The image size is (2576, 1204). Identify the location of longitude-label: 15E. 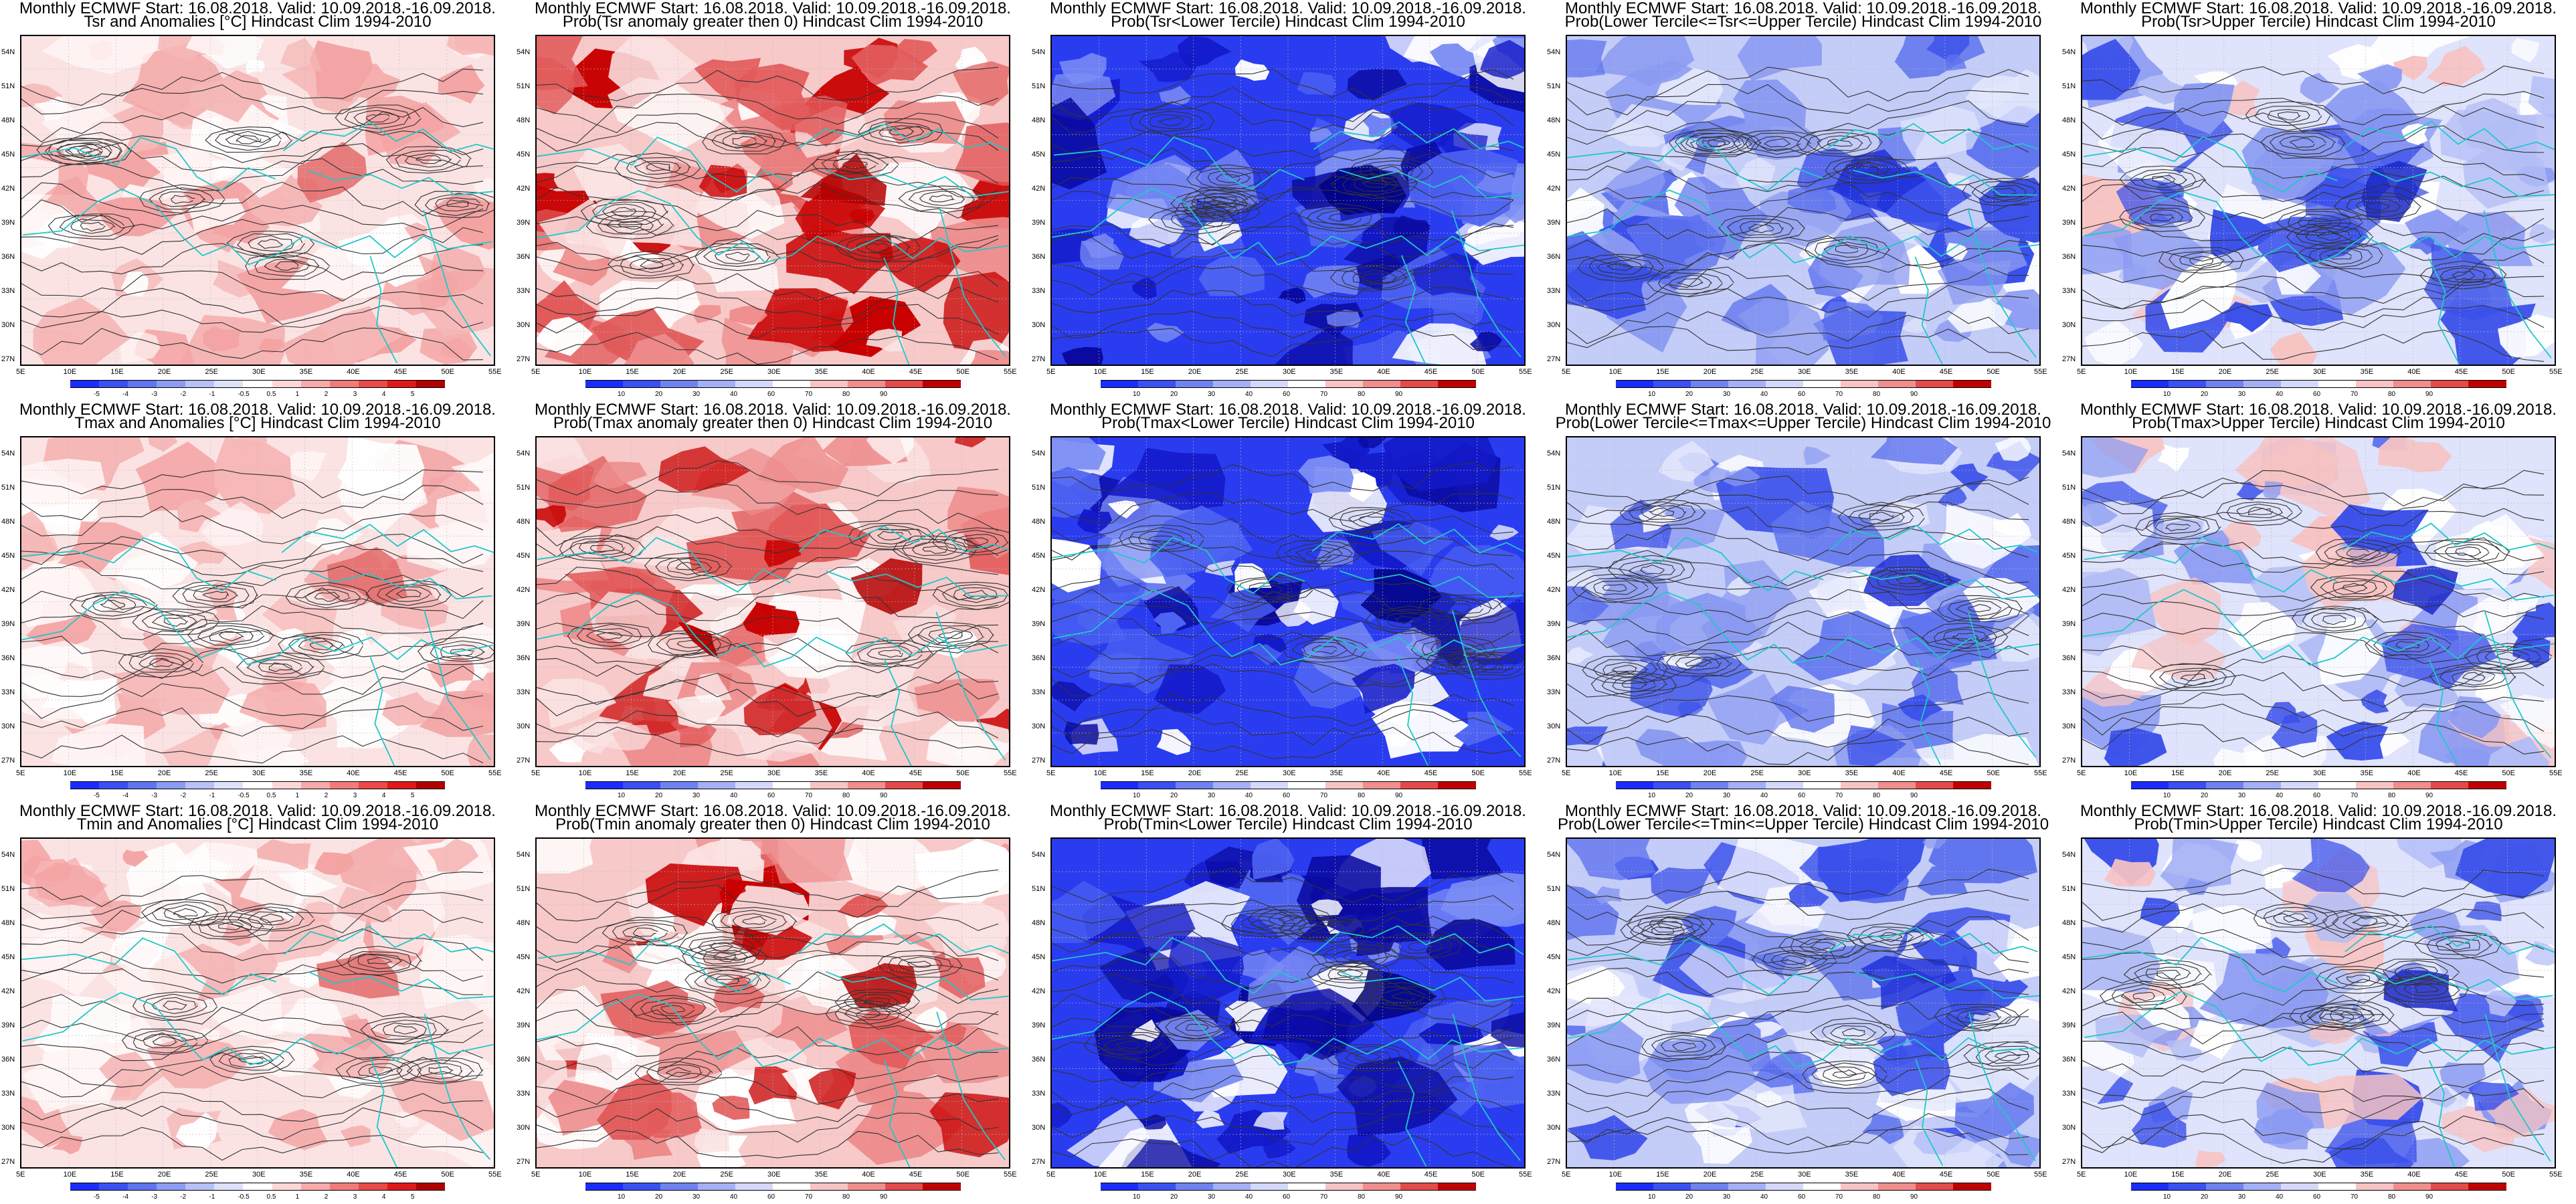
(2178, 773).